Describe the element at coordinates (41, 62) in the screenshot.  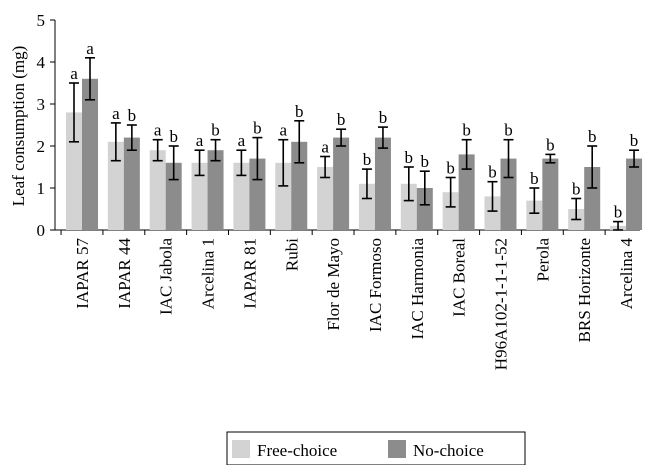
I see `y-tick-label: 4` at that location.